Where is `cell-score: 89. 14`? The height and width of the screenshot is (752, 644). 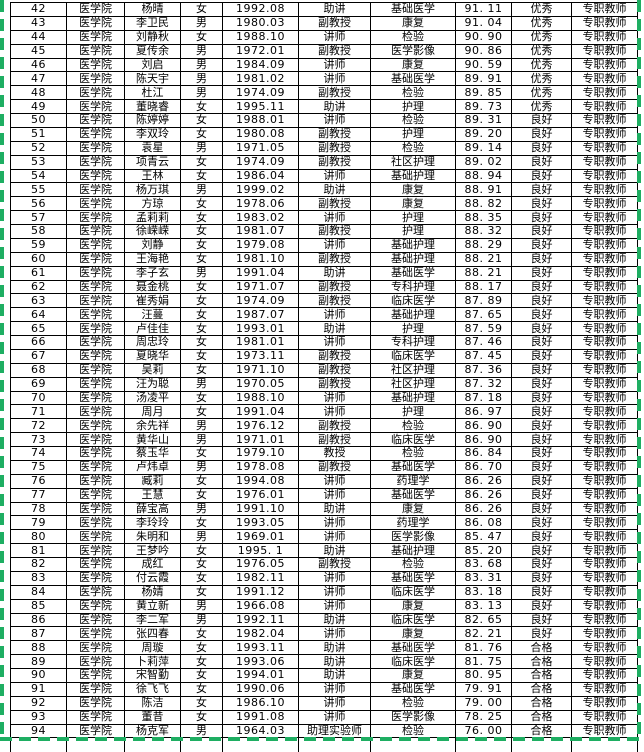
cell-score: 89. 14 is located at coordinates (483, 148).